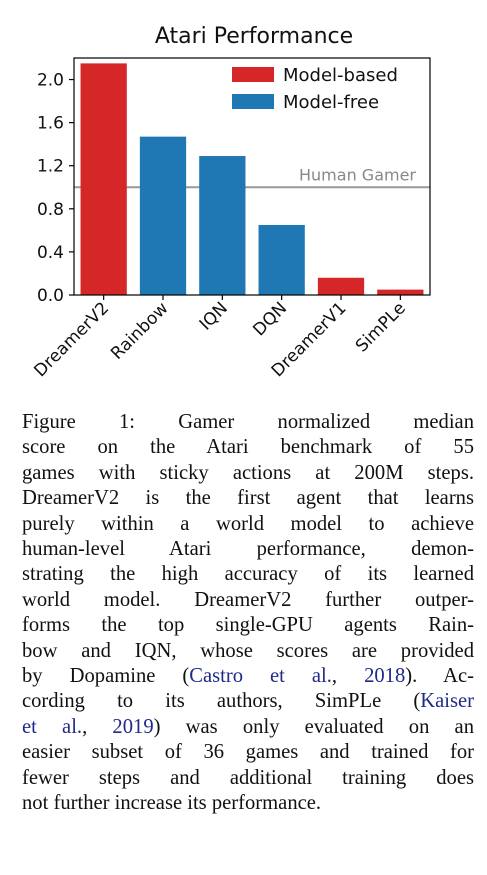  I want to click on human-gamer-label: Human Gamer, so click(357, 174).